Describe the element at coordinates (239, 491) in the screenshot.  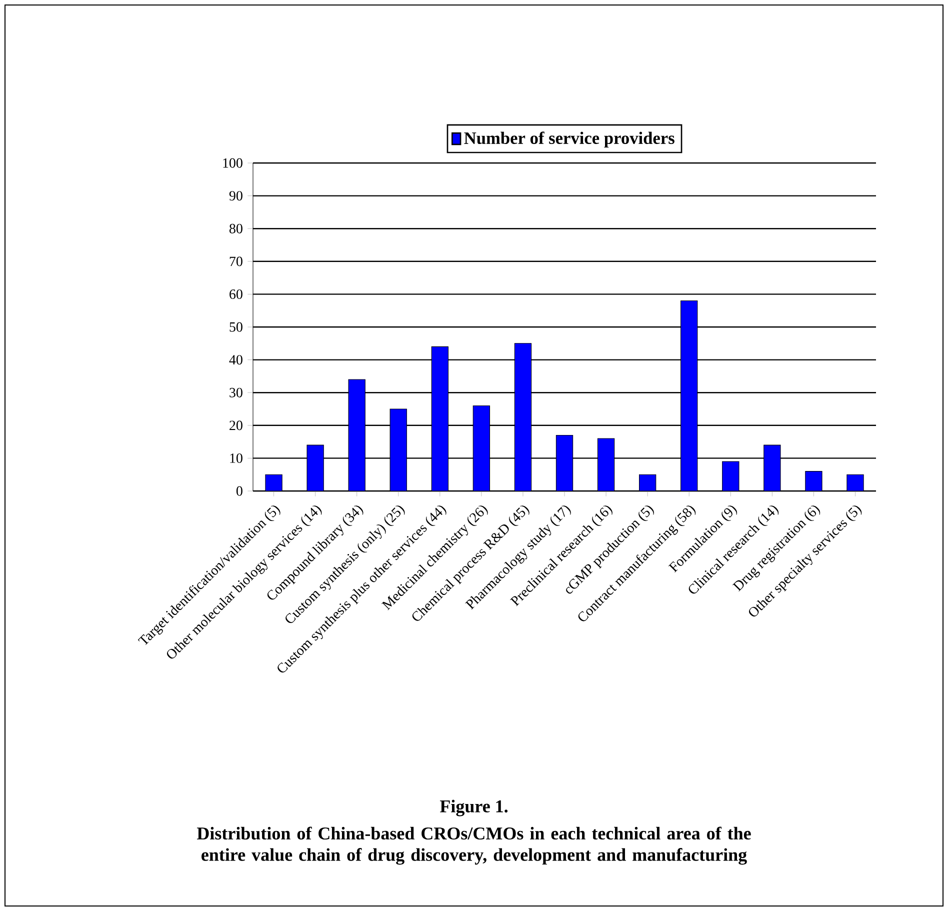
I see `y-tick-label: 0` at that location.